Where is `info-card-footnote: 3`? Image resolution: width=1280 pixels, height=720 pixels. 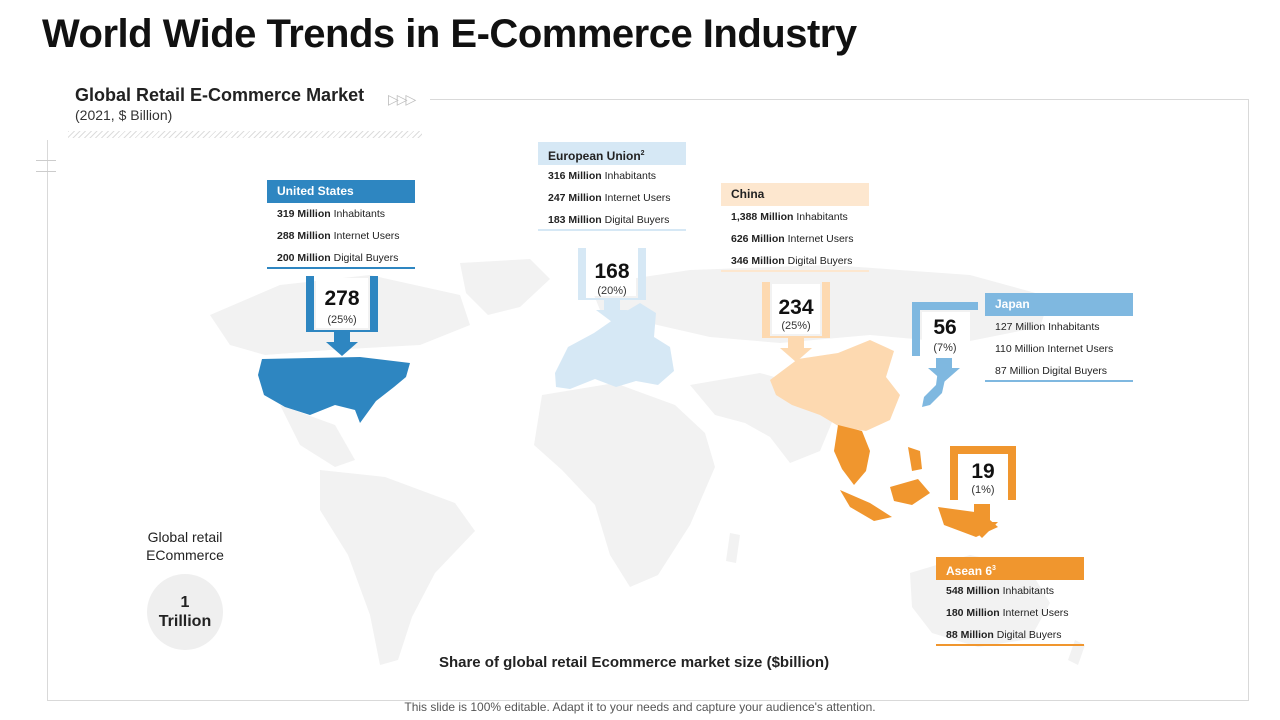 info-card-footnote: 3 is located at coordinates (994, 568).